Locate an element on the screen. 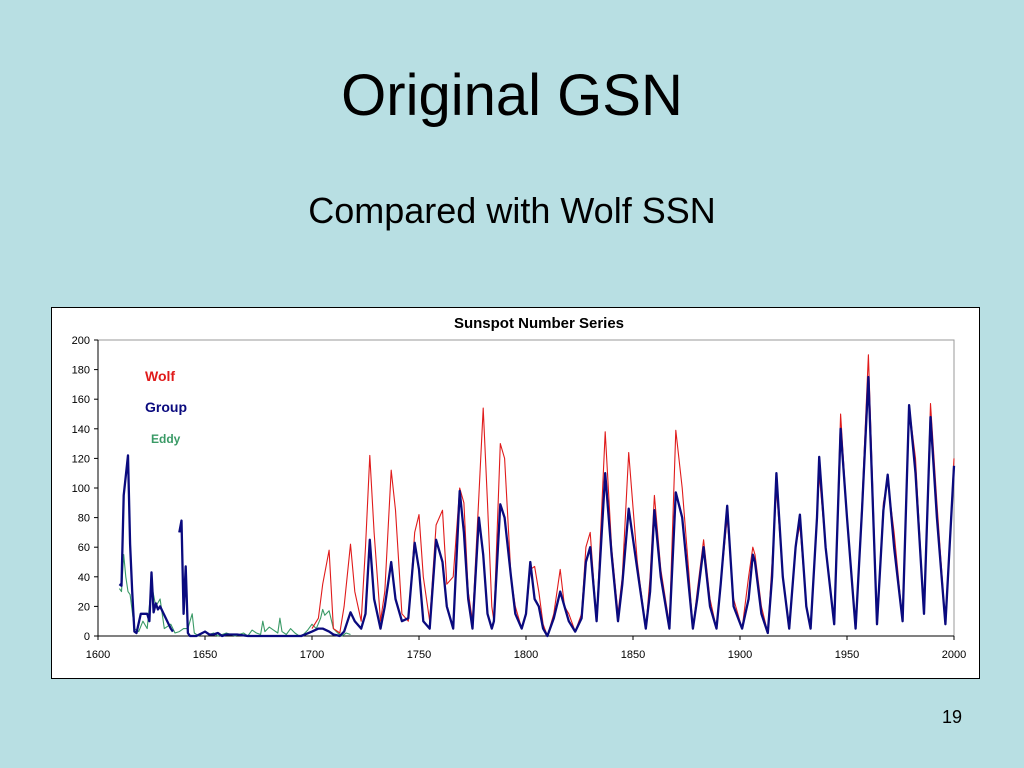 The height and width of the screenshot is (768, 1024). y-tick-label: 200 is located at coordinates (81, 341).